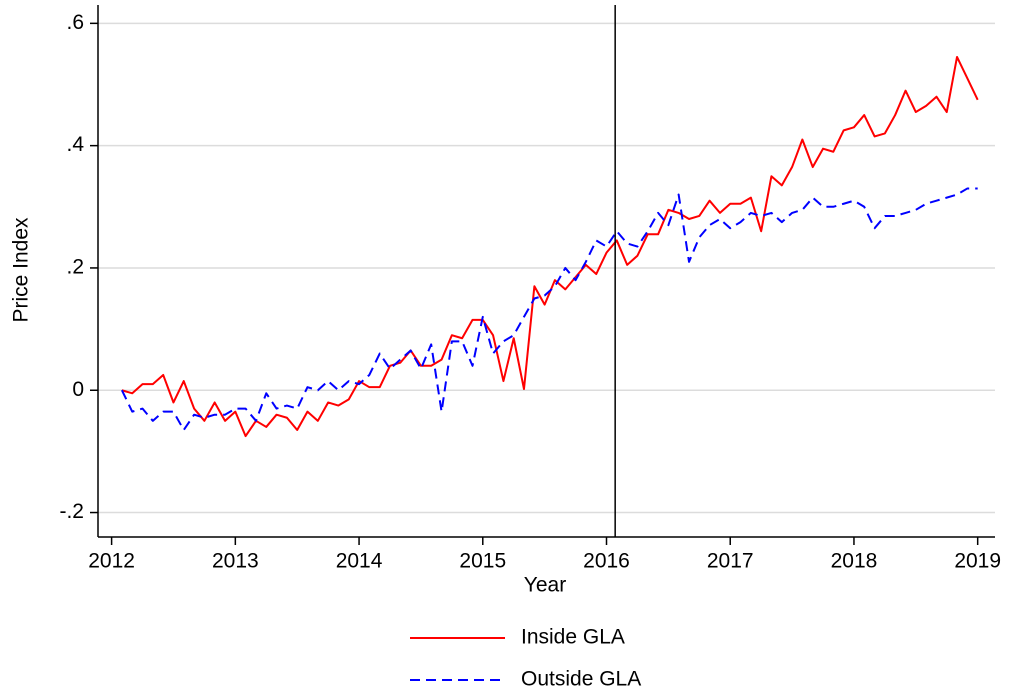 The image size is (1013, 700). What do you see at coordinates (730, 561) in the screenshot?
I see `x-tick-label: 2017` at bounding box center [730, 561].